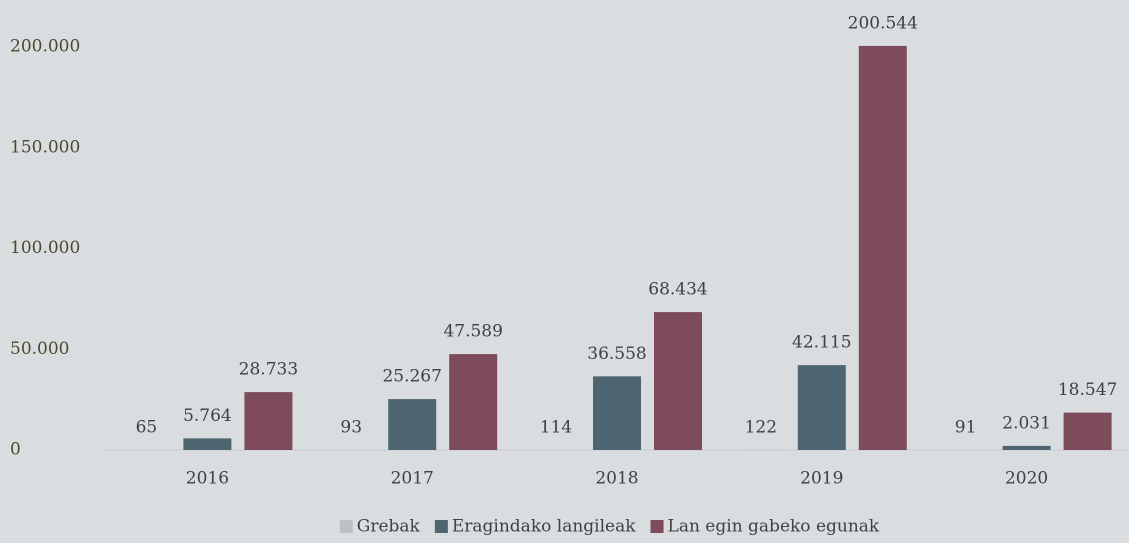 The image size is (1129, 543). I want to click on value-label: 122, so click(761, 427).